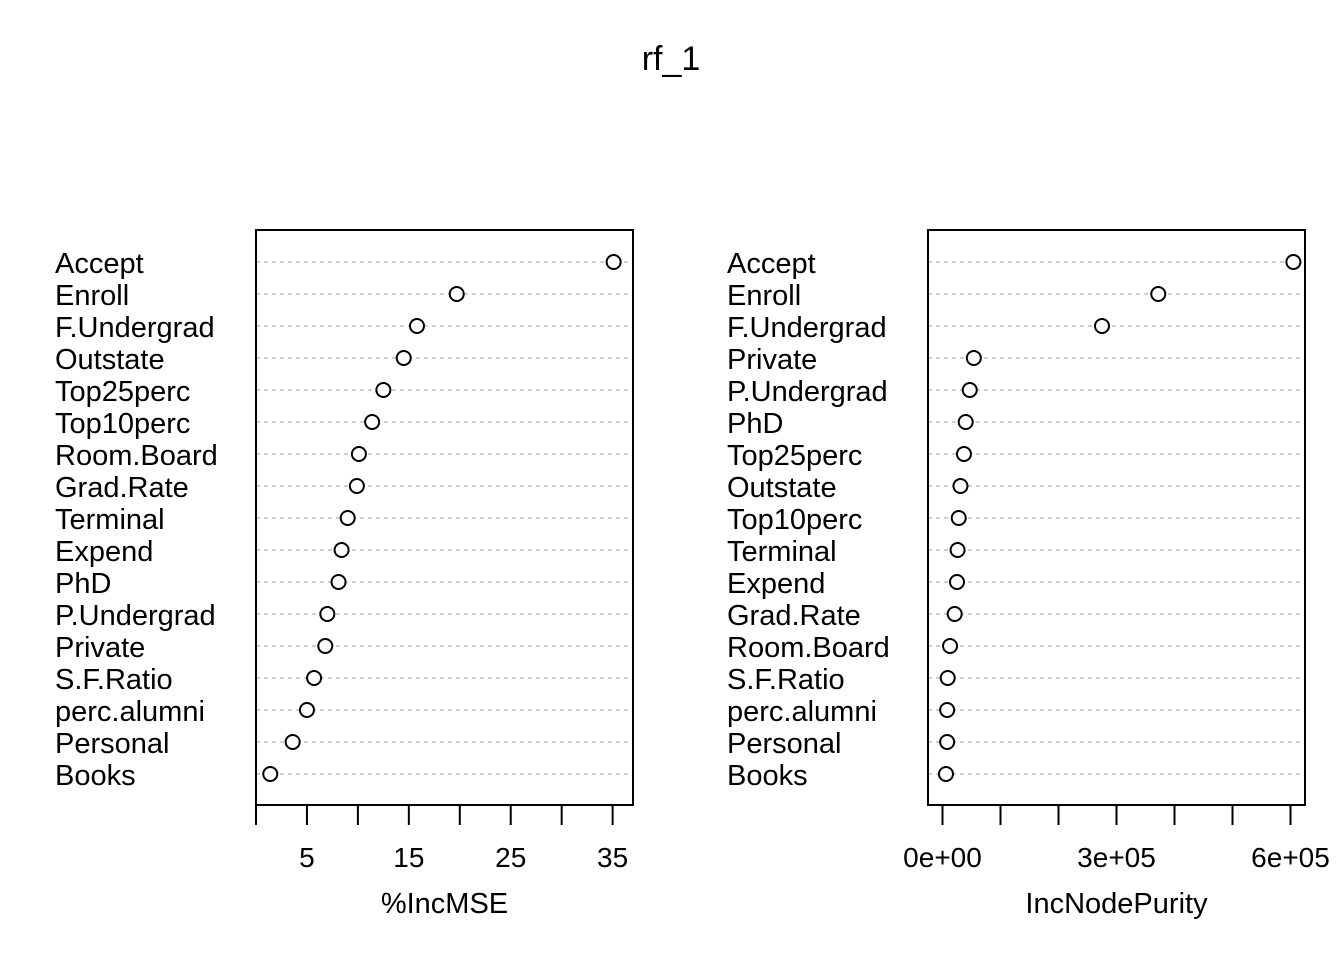  I want to click on x-tick-label: 25, so click(510, 857).